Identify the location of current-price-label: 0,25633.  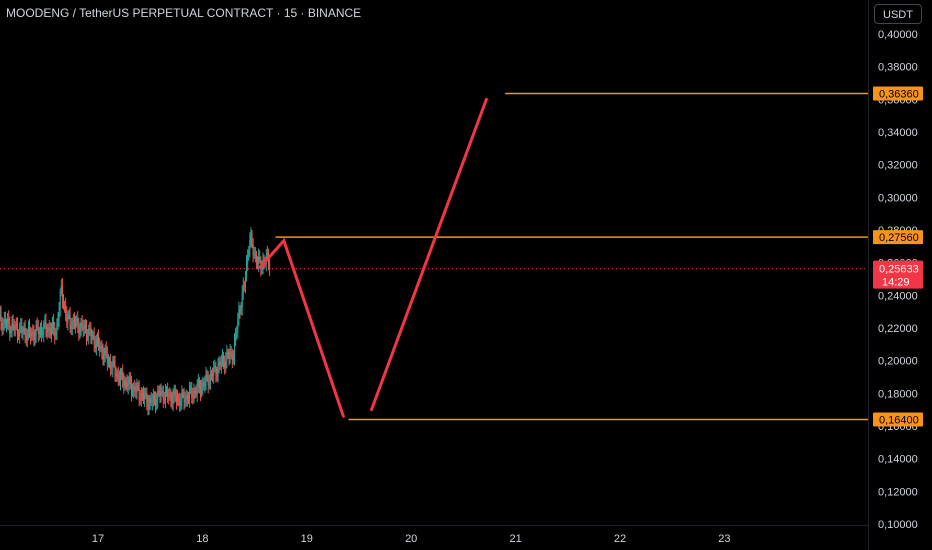
(899, 270).